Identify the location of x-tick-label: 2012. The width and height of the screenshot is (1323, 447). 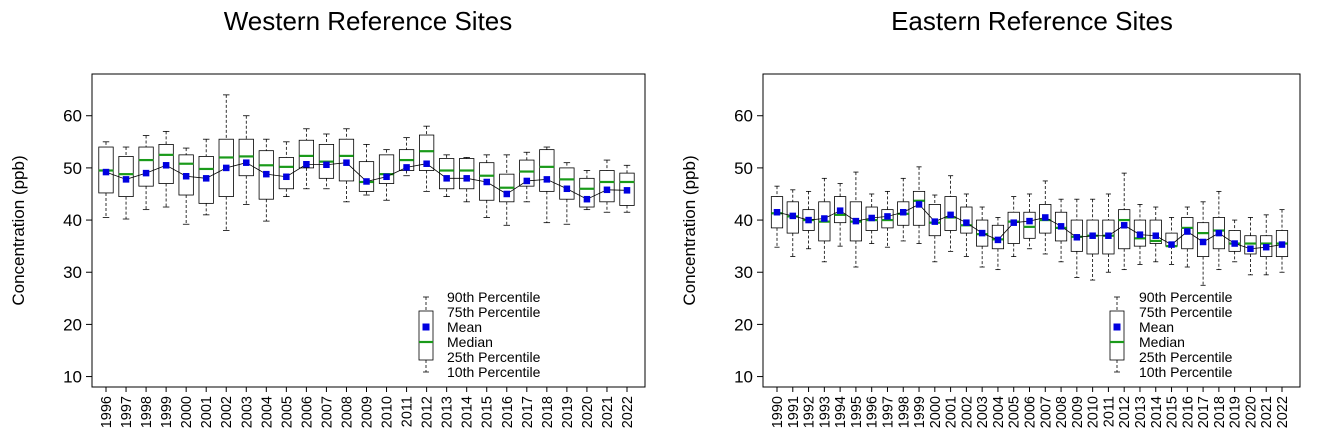
(428, 412).